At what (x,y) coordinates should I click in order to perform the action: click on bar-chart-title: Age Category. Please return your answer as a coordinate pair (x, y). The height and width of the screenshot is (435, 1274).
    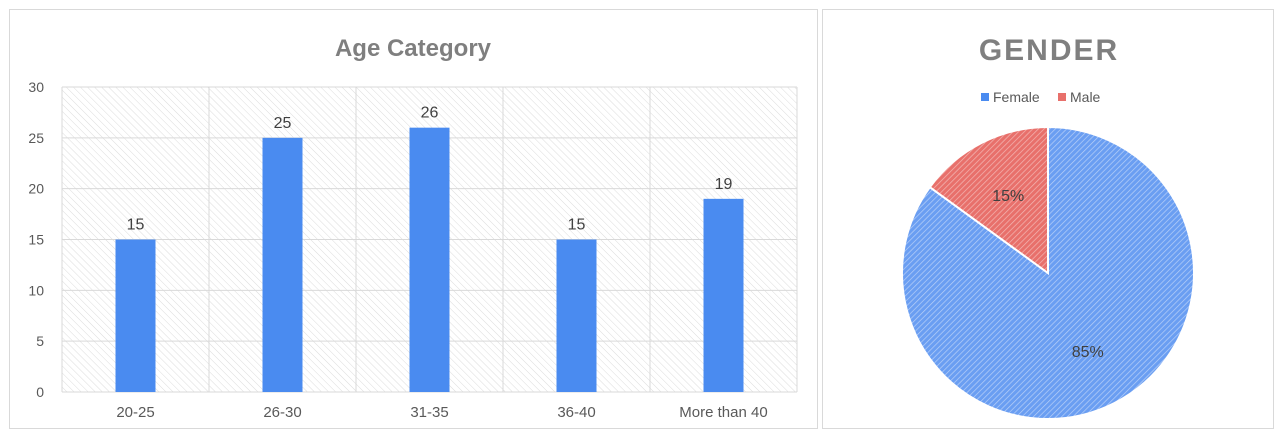
    Looking at the image, I should click on (413, 48).